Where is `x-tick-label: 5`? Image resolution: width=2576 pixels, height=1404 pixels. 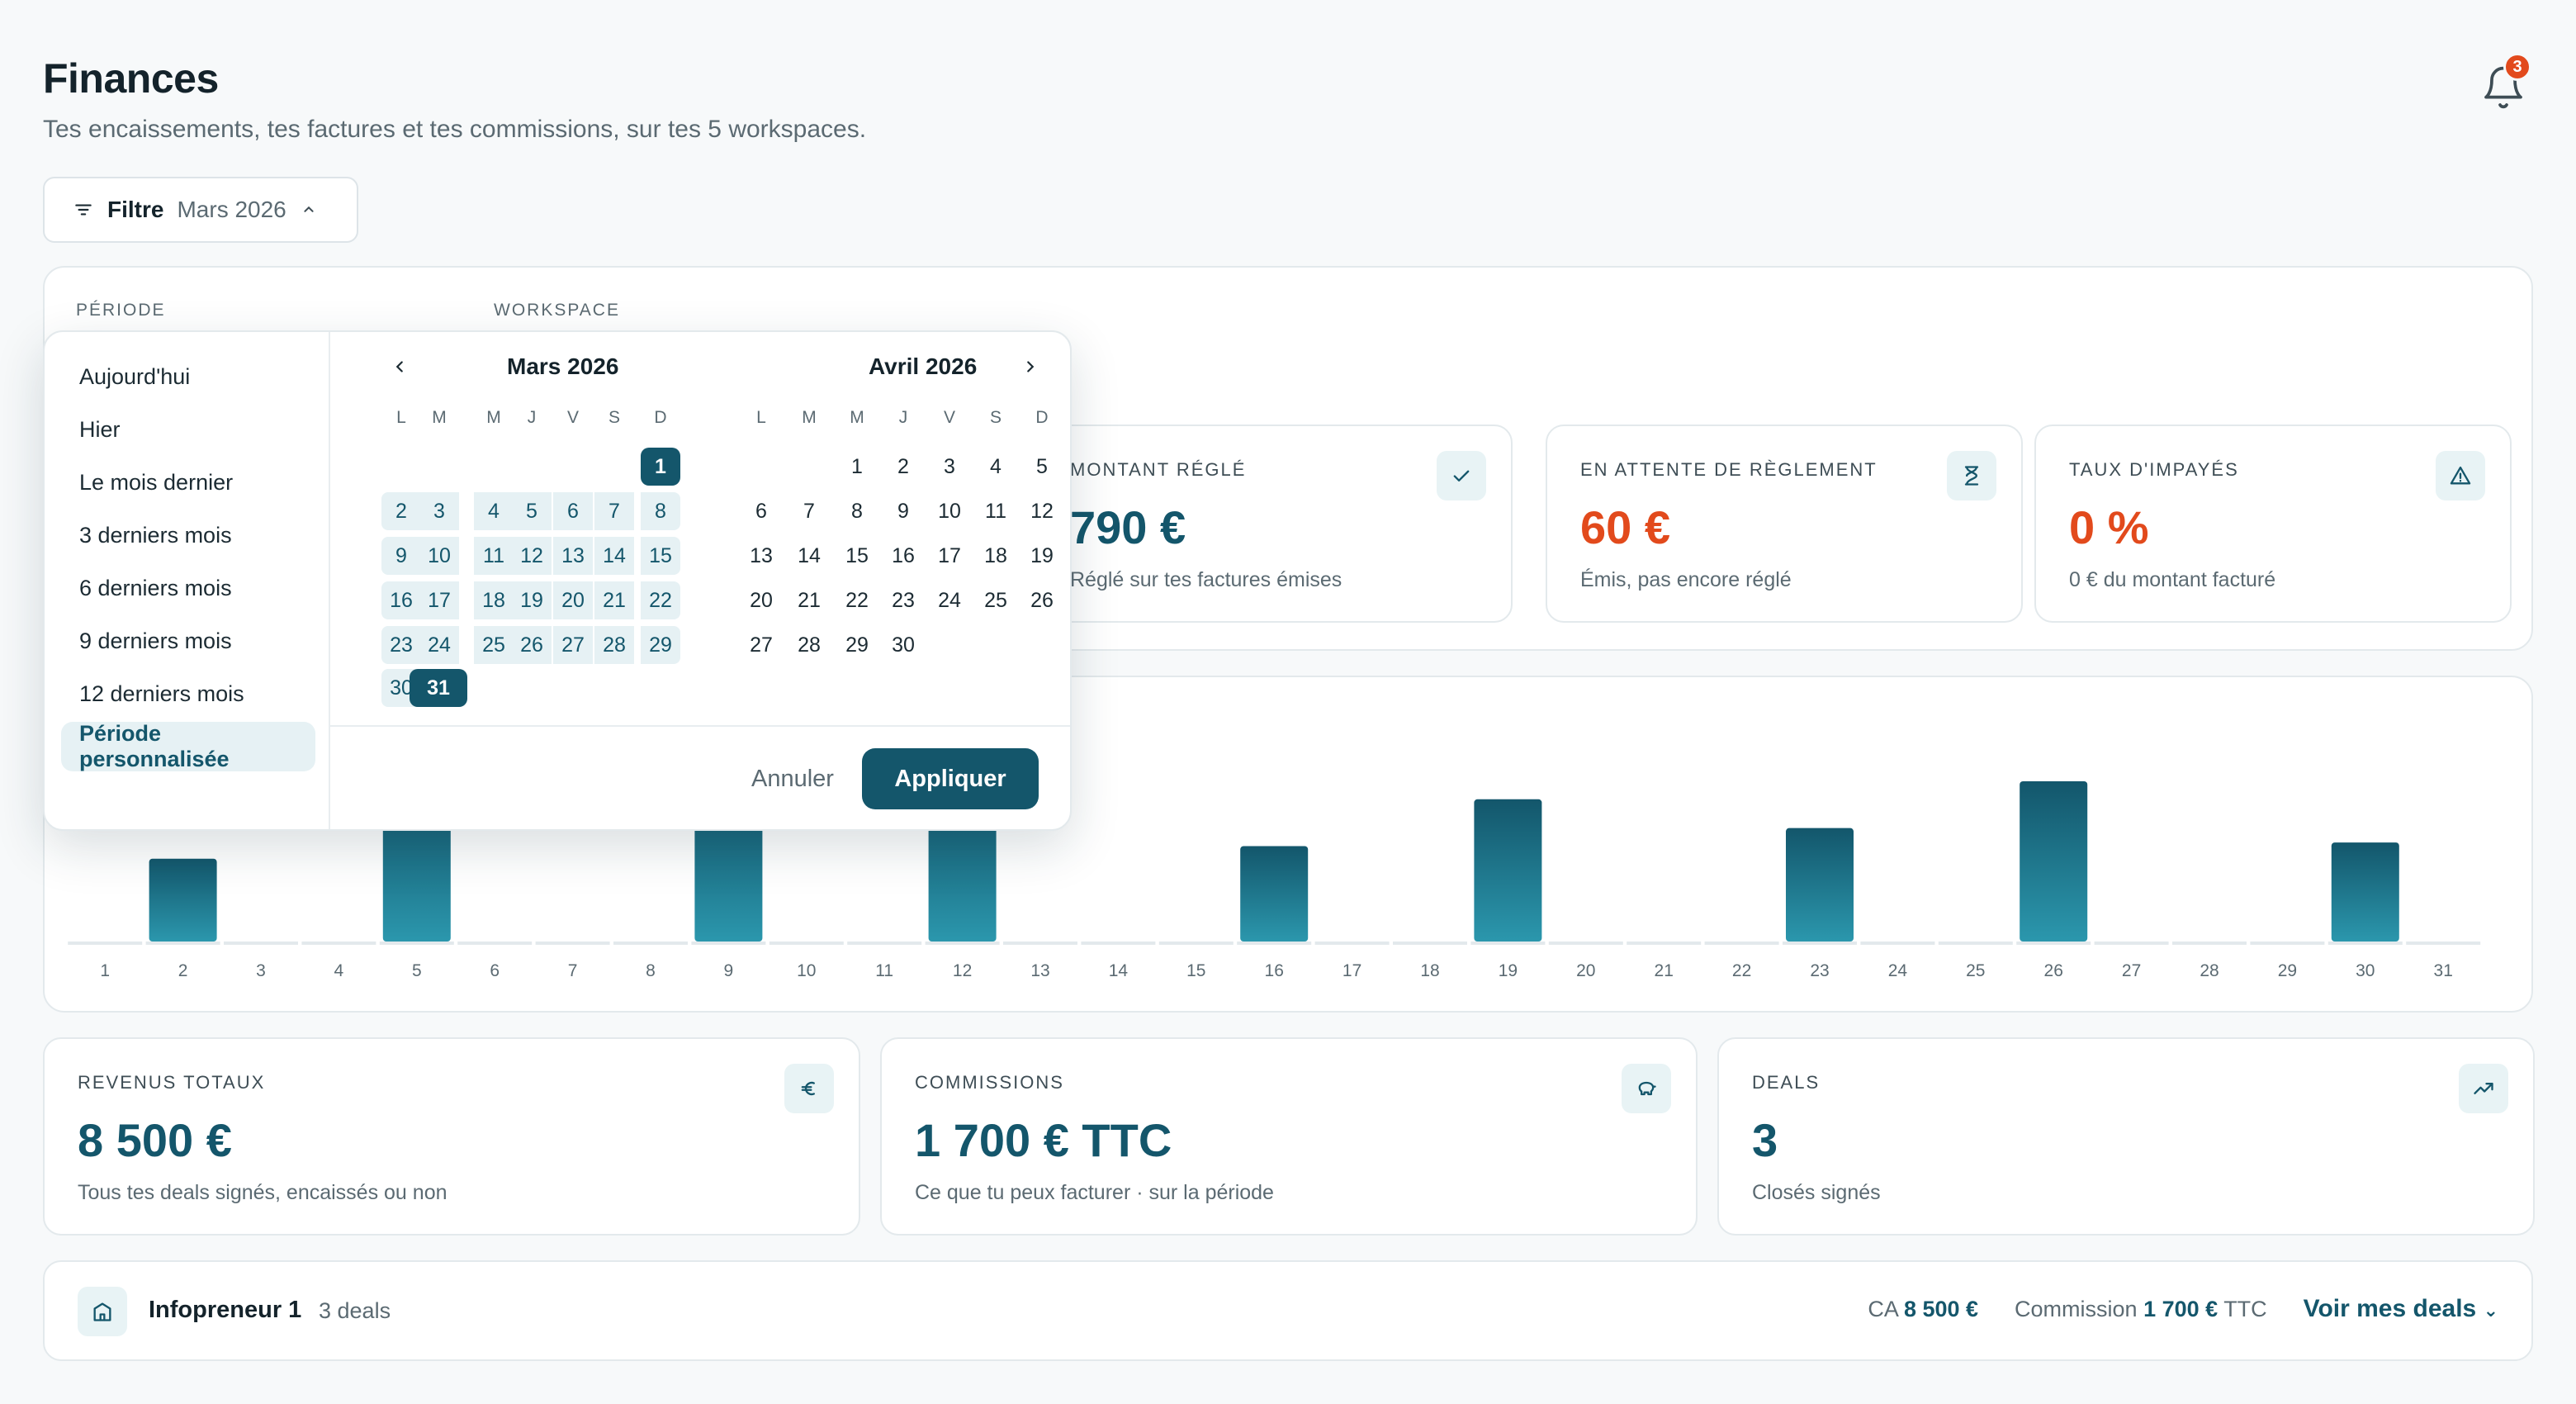
x-tick-label: 5 is located at coordinates (417, 971).